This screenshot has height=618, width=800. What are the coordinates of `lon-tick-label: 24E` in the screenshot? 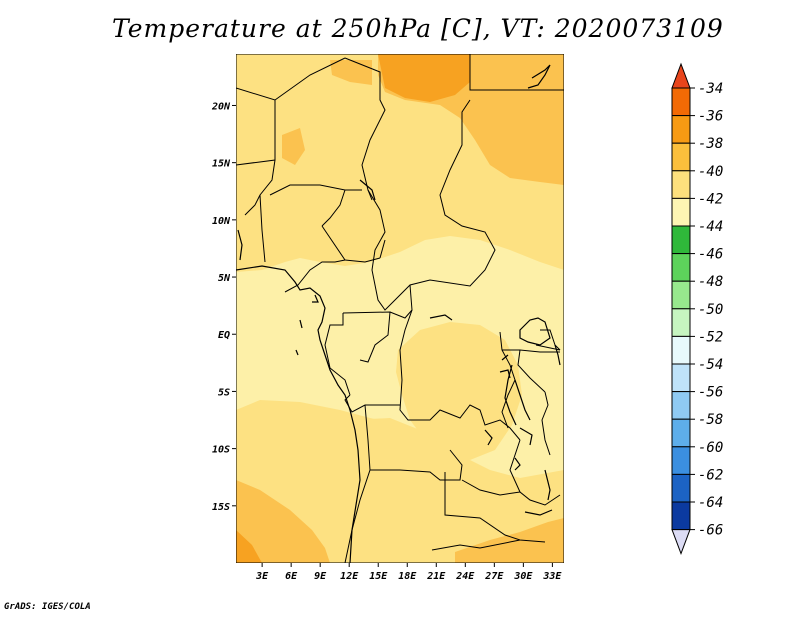 It's located at (465, 576).